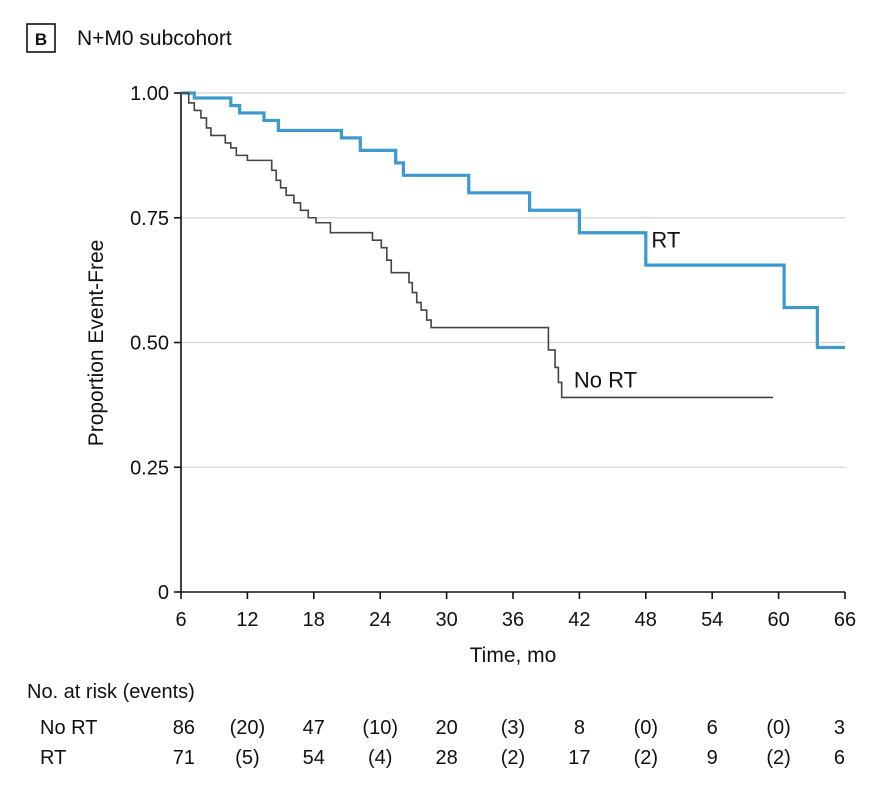  What do you see at coordinates (712, 620) in the screenshot?
I see `x-tick-label-8: 54` at bounding box center [712, 620].